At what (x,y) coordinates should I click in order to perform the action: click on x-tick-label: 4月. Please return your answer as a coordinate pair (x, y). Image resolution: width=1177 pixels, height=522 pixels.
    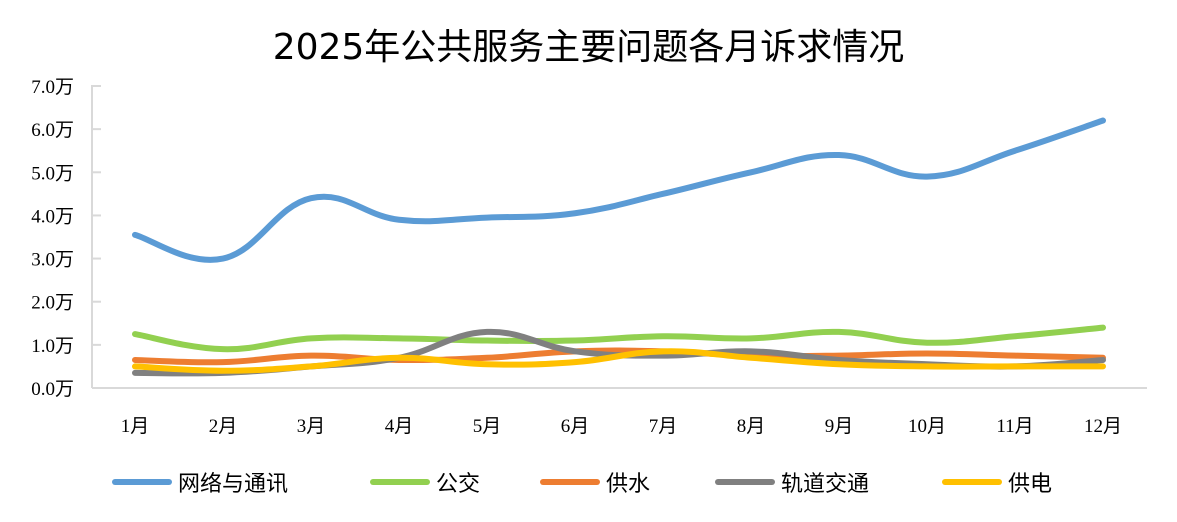
    Looking at the image, I should click on (399, 426).